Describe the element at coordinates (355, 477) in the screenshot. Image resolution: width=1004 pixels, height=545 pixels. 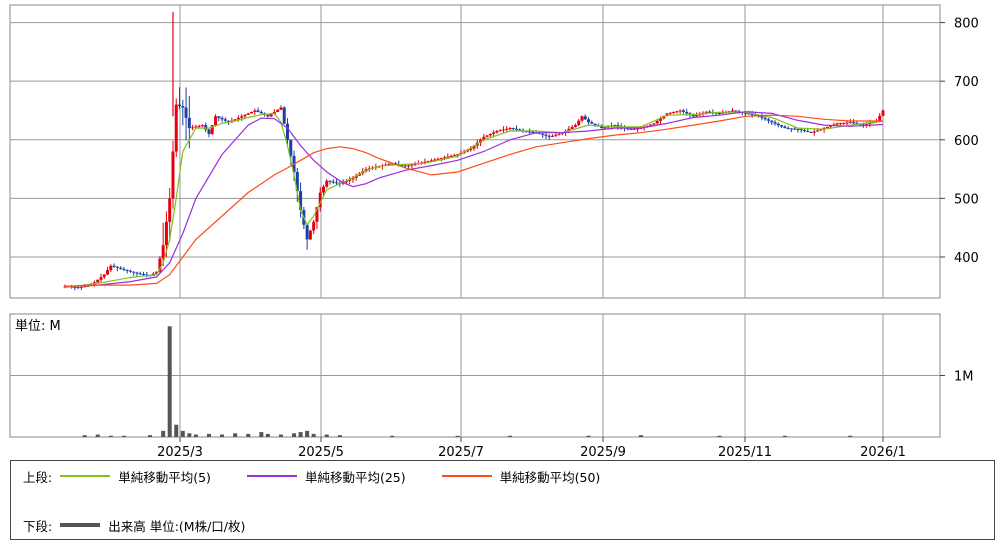
I see `ma25-label: 単純移動平均(25)` at that location.